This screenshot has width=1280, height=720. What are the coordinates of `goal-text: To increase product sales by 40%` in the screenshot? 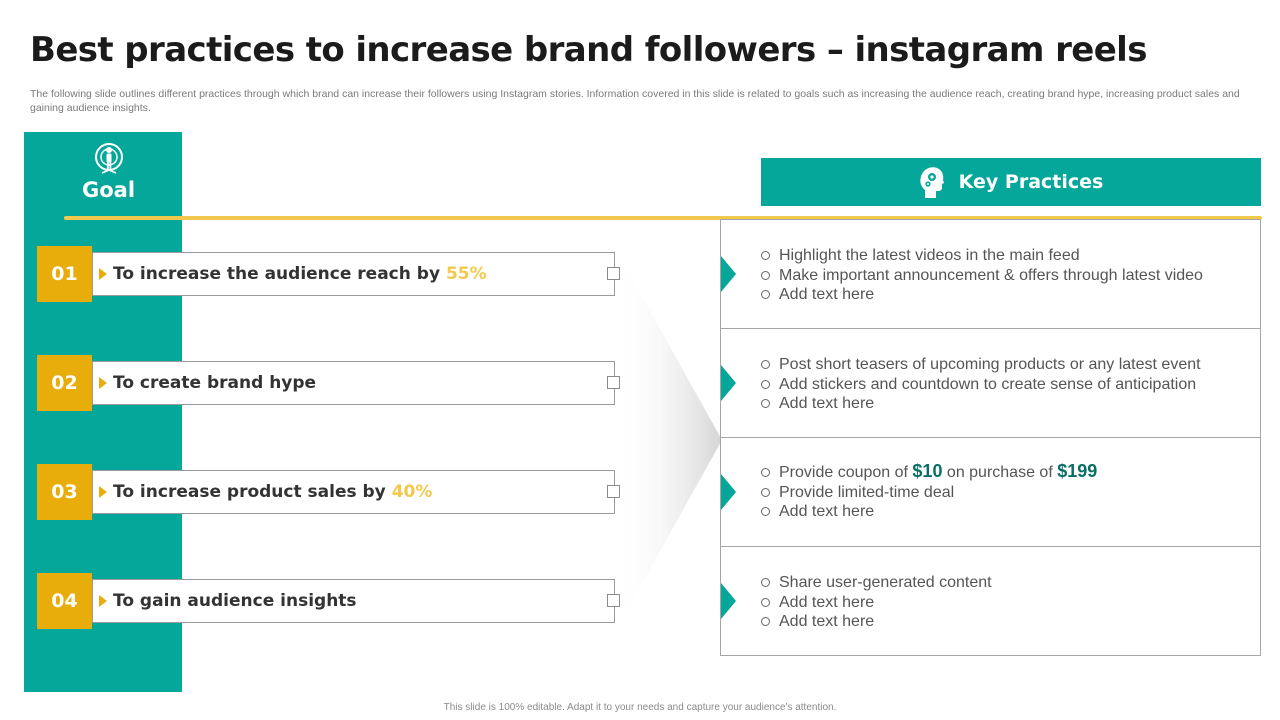 It's located at (272, 492).